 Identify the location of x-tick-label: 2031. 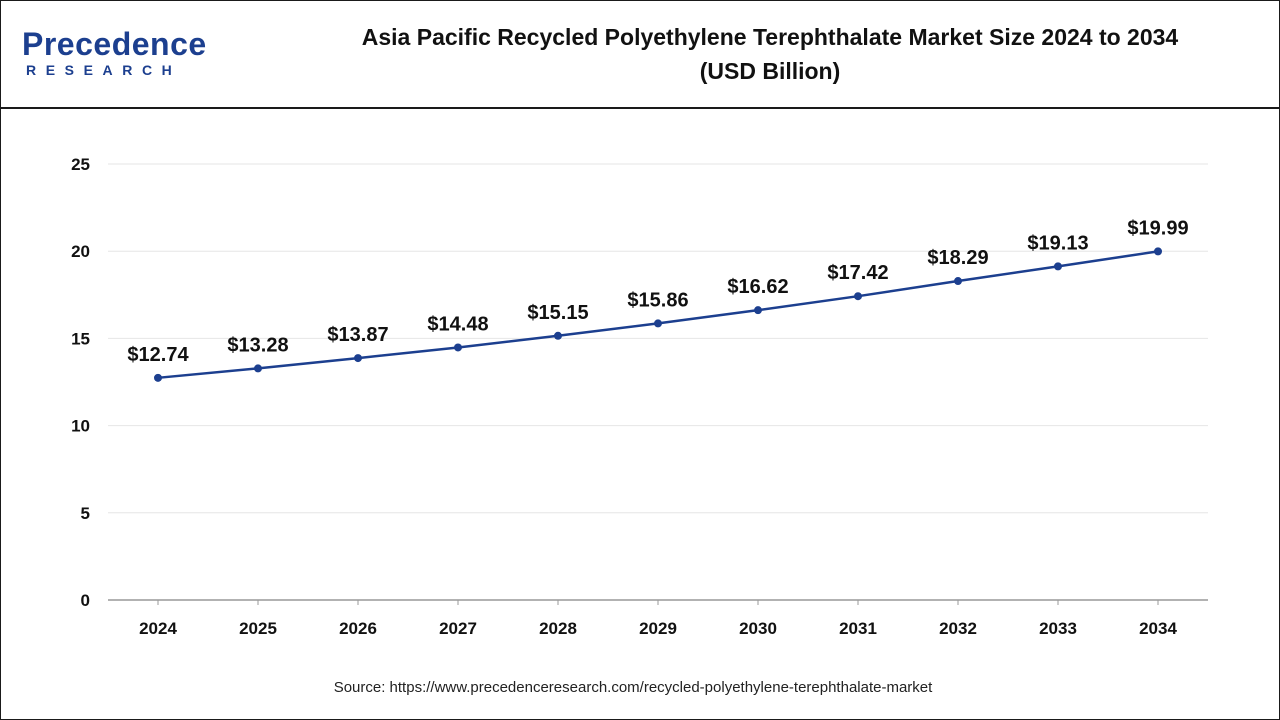
(858, 628).